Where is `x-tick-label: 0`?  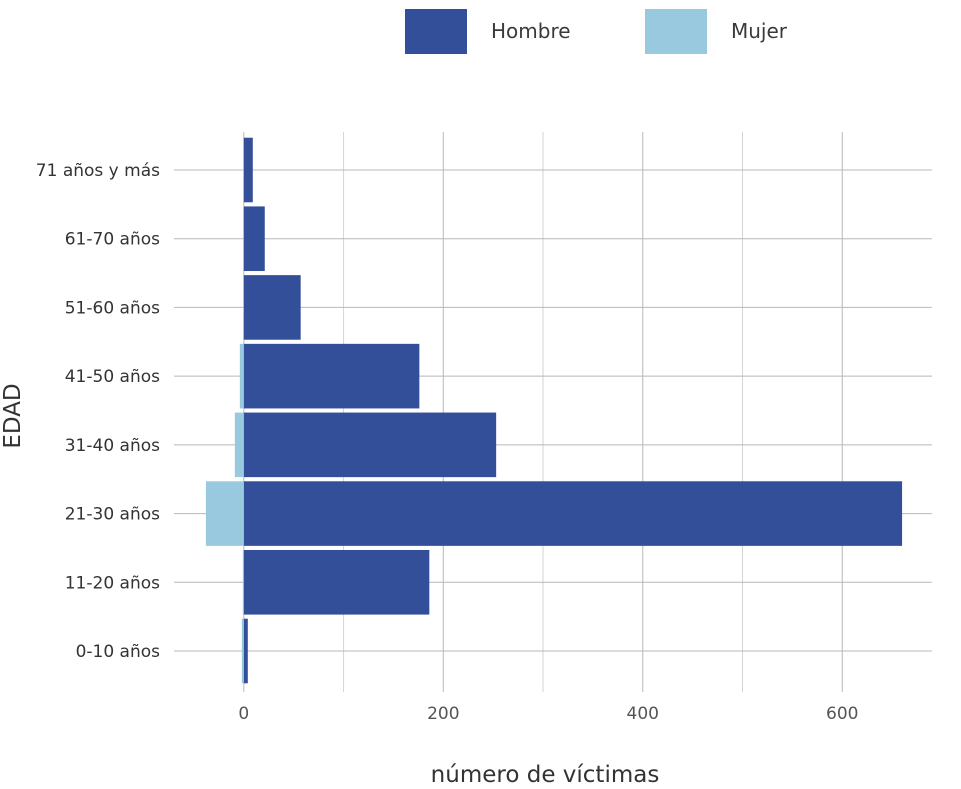 x-tick-label: 0 is located at coordinates (243, 714).